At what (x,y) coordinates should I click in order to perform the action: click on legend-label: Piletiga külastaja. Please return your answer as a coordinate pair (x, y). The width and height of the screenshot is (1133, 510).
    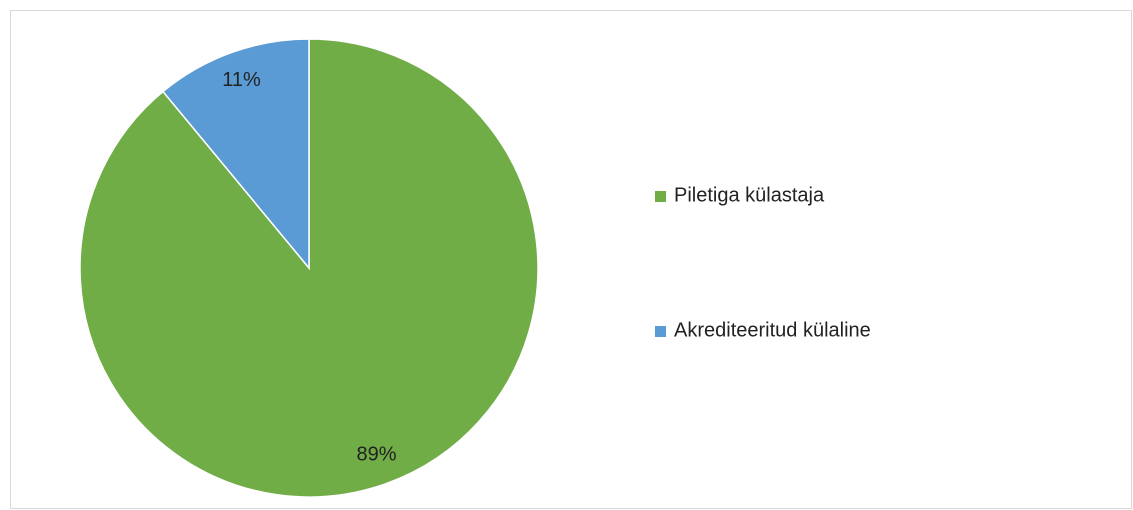
    Looking at the image, I should click on (749, 195).